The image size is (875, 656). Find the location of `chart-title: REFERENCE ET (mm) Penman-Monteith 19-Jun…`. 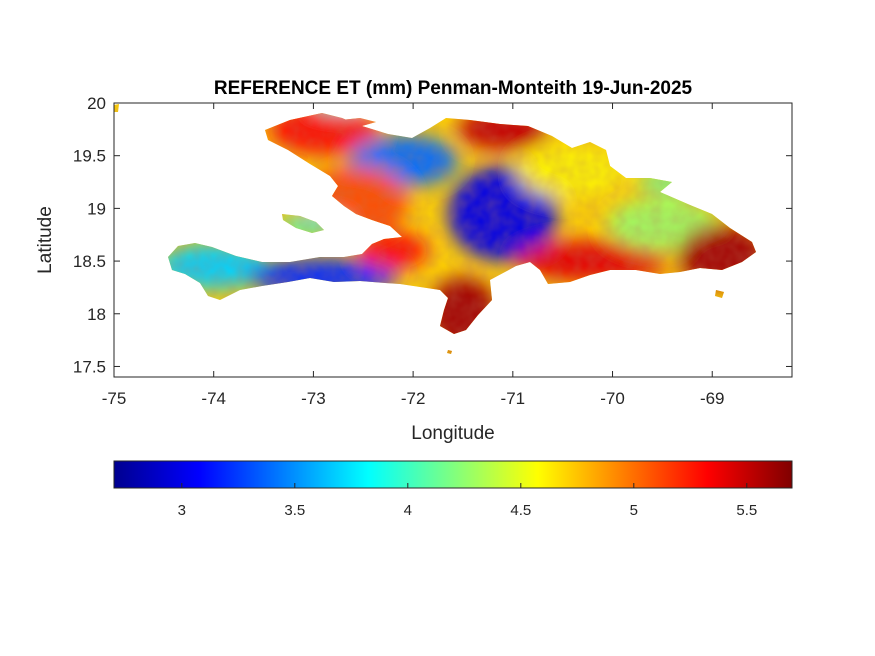

chart-title: REFERENCE ET (mm) Penman-Monteith 19-Jun… is located at coordinates (453, 88).